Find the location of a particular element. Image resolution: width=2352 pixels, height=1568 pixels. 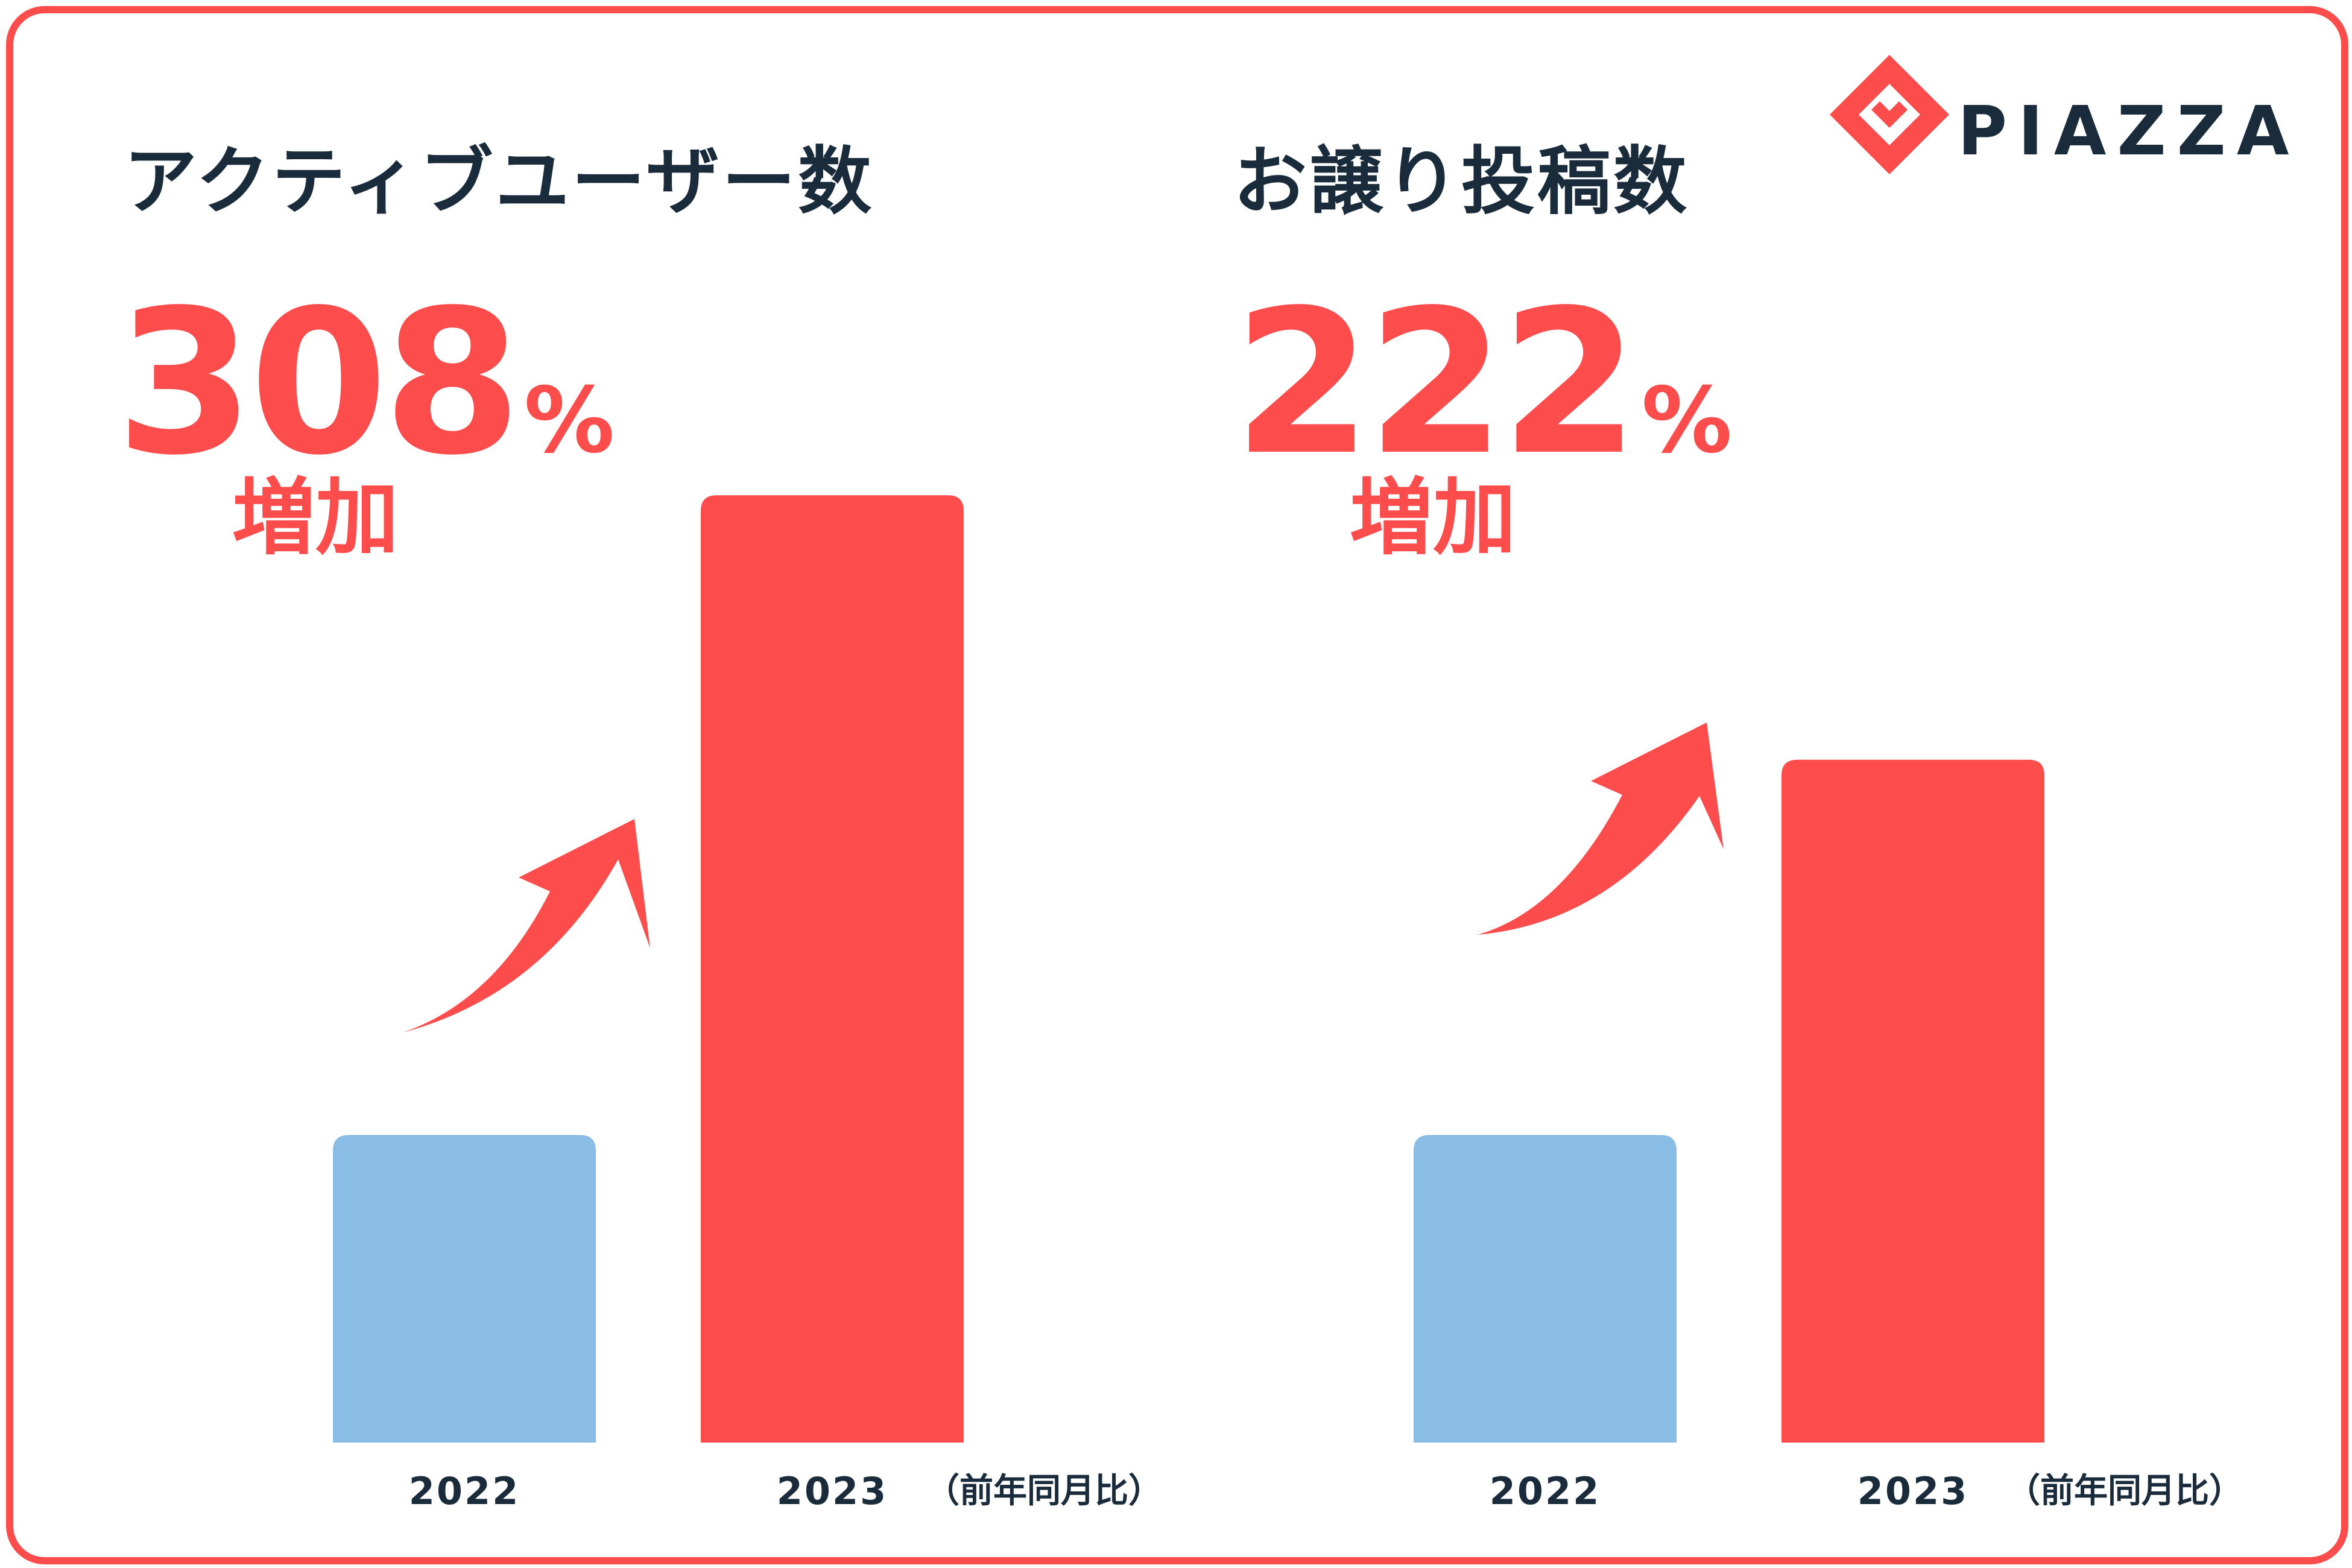

bar-posts-2023 is located at coordinates (1912, 1101).